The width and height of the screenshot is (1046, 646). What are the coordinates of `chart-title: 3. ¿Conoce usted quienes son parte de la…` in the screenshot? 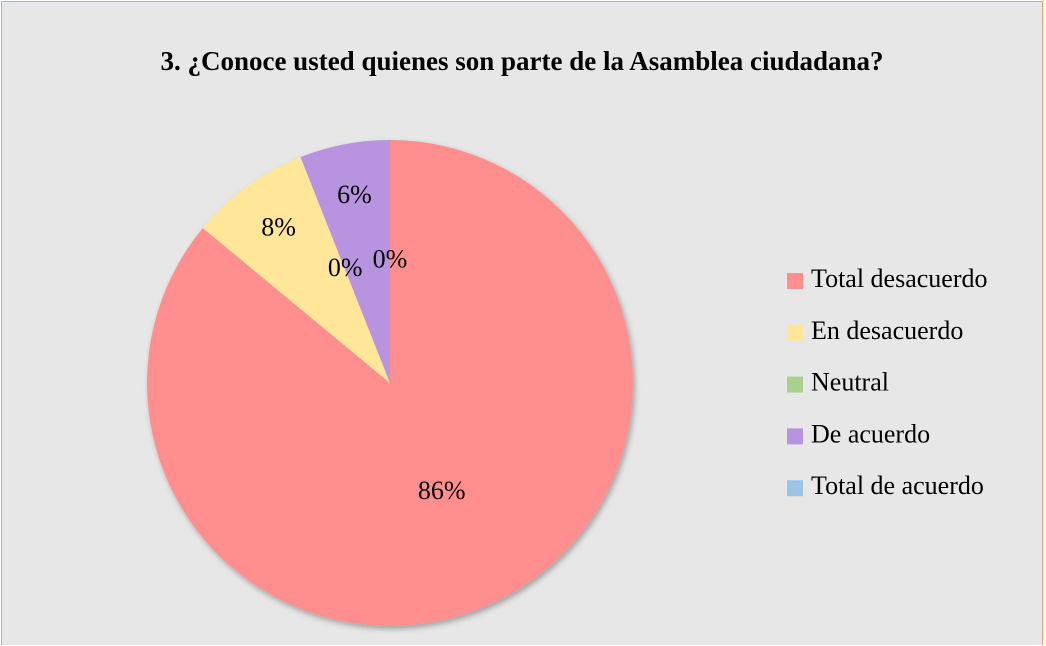 It's located at (522, 61).